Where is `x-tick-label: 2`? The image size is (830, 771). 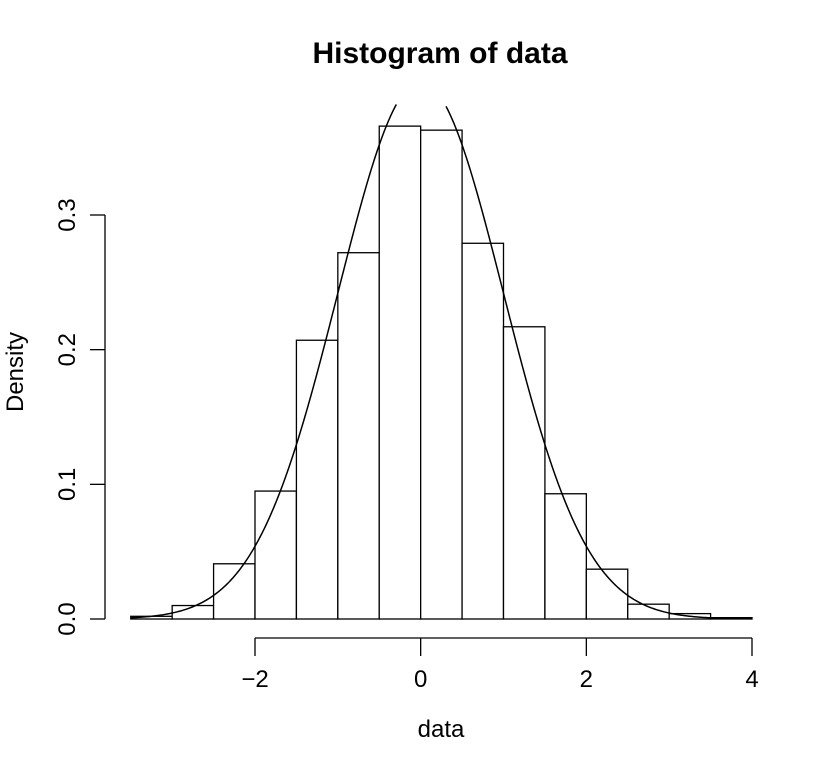
x-tick-label: 2 is located at coordinates (586, 679).